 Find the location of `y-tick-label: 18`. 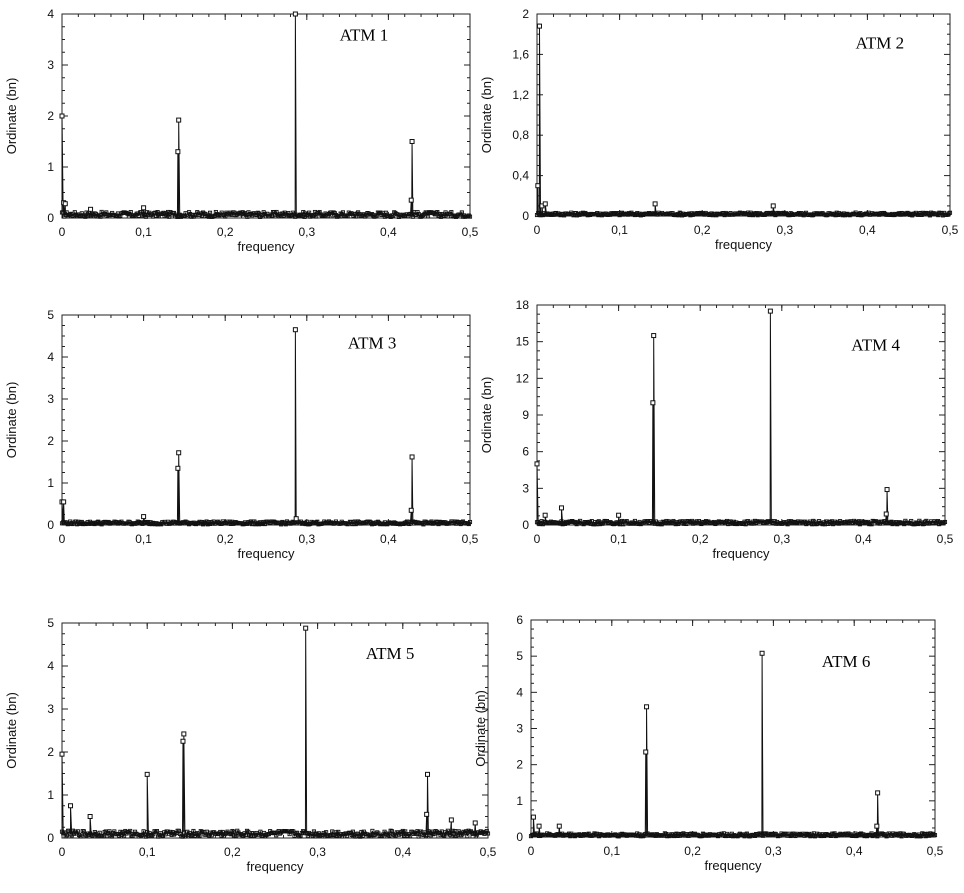

y-tick-label: 18 is located at coordinates (523, 305).